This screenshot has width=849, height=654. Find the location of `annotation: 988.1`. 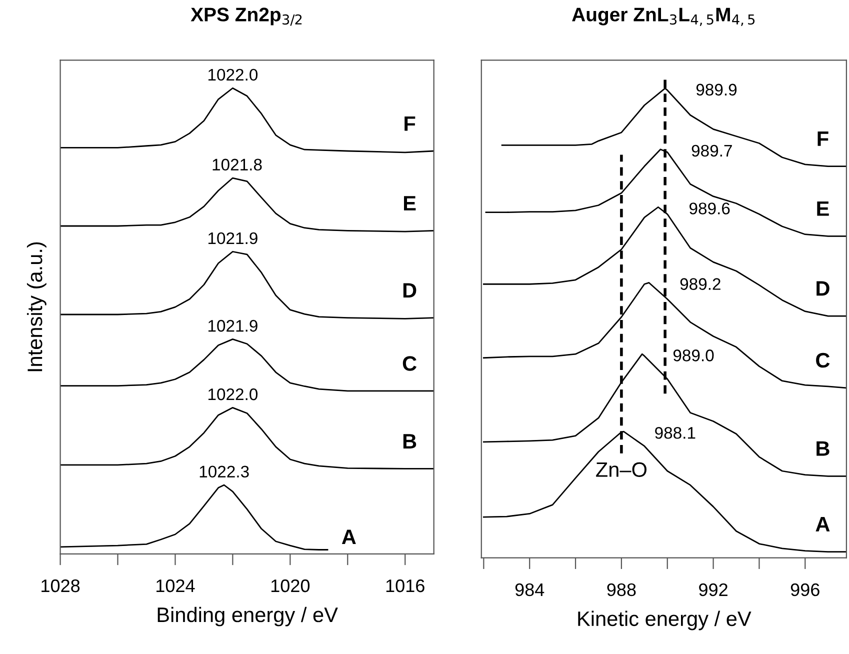

annotation: 988.1 is located at coordinates (675, 433).